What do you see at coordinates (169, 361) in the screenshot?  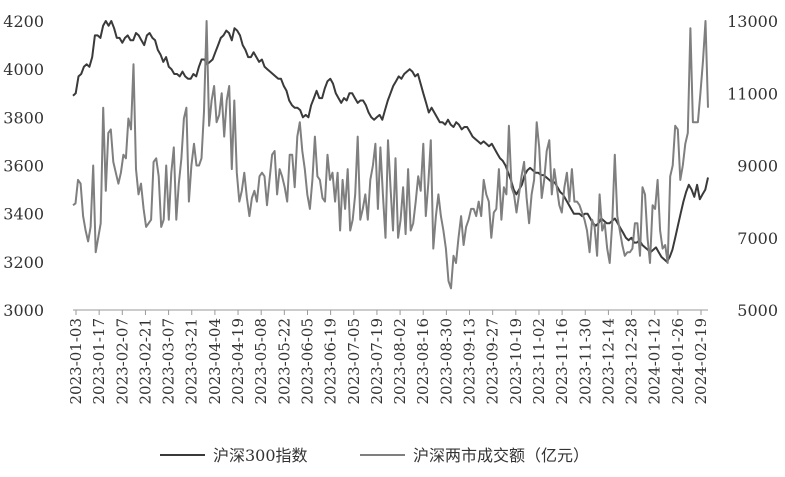 I see `x-tick-label: 2023-03-07` at bounding box center [169, 361].